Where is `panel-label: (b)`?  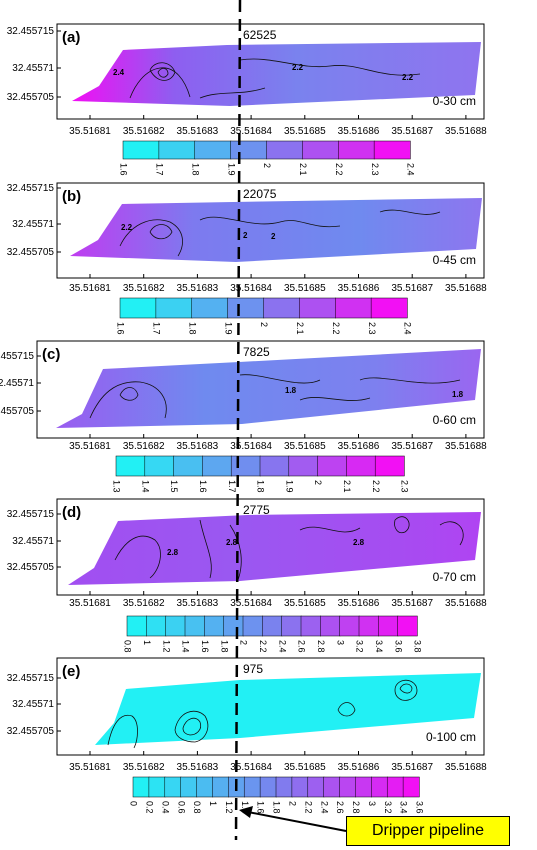
panel-label: (b) is located at coordinates (71, 196).